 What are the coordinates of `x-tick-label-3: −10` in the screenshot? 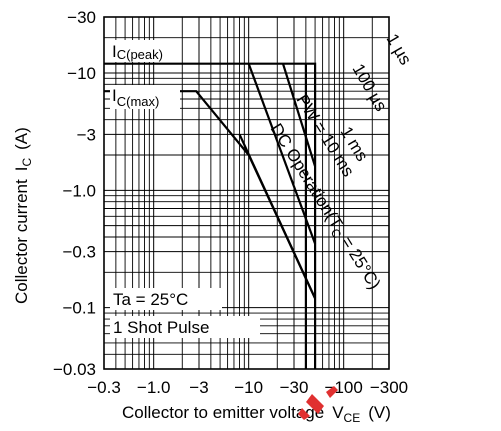 It's located at (248, 387).